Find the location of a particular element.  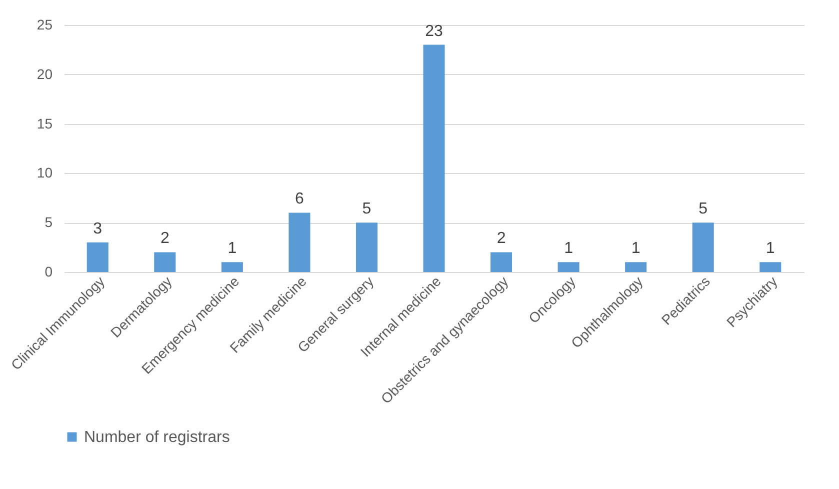

y-tick-label: 25 is located at coordinates (44, 24).